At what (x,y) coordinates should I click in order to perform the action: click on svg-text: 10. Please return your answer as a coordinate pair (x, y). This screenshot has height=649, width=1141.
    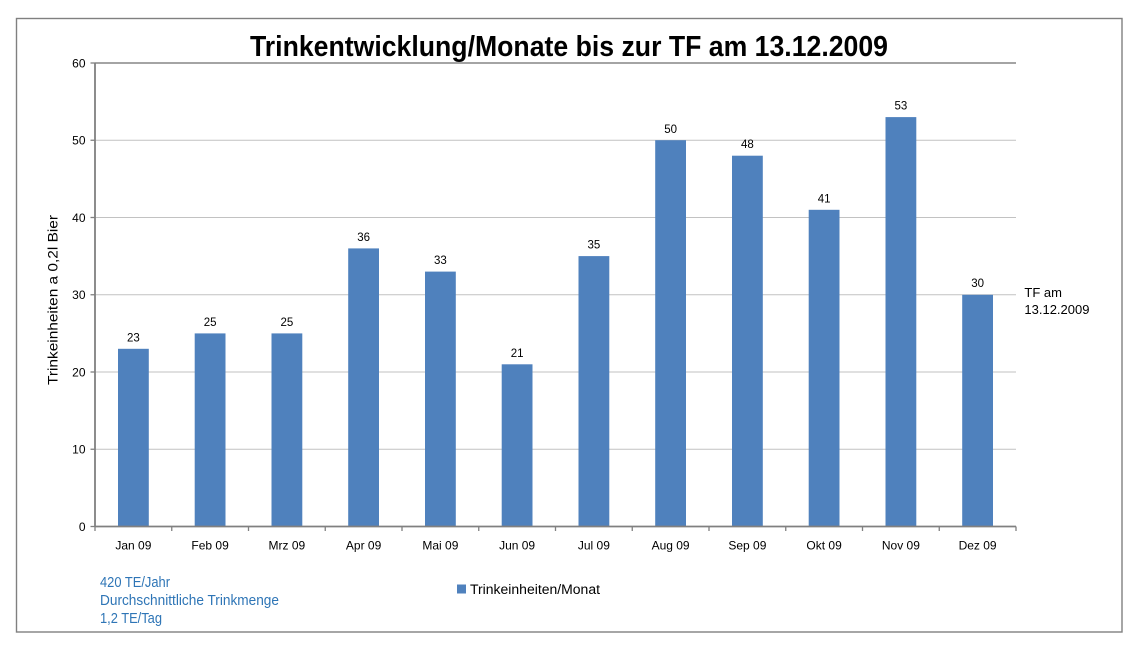
    Looking at the image, I should click on (79, 450).